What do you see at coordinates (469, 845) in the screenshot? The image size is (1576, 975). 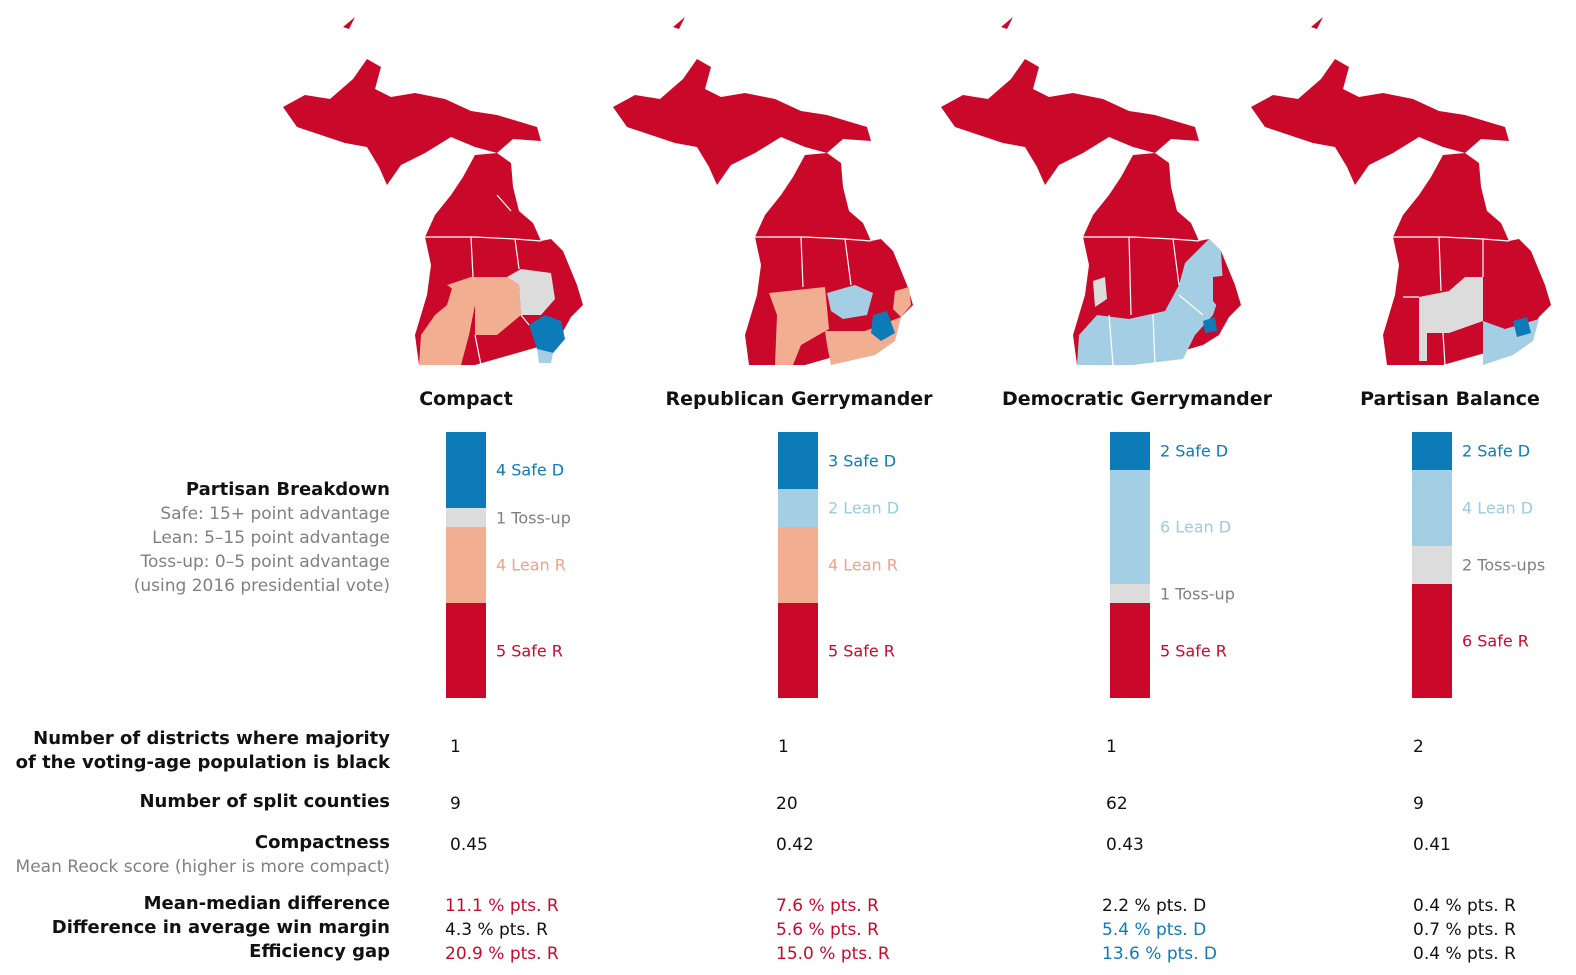 I see `compactness-value: 0.45` at bounding box center [469, 845].